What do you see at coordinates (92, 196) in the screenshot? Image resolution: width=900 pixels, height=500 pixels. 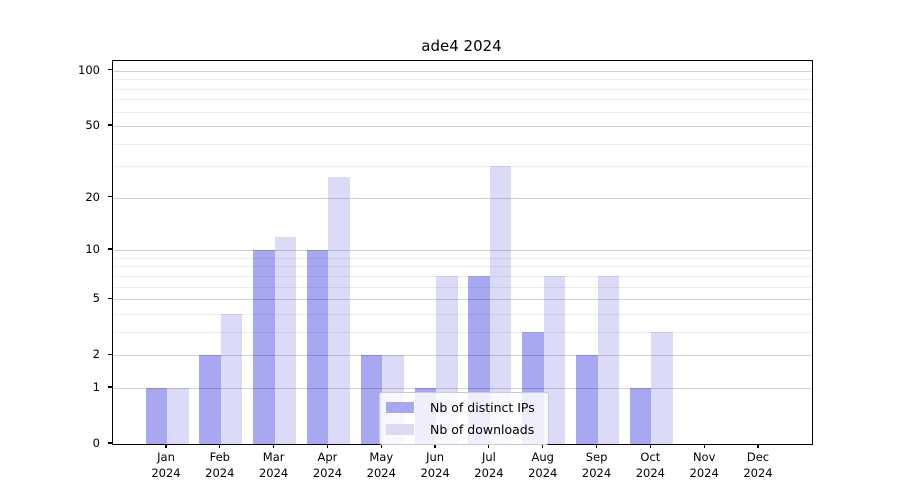 I see `y-tick-label: 20` at bounding box center [92, 196].